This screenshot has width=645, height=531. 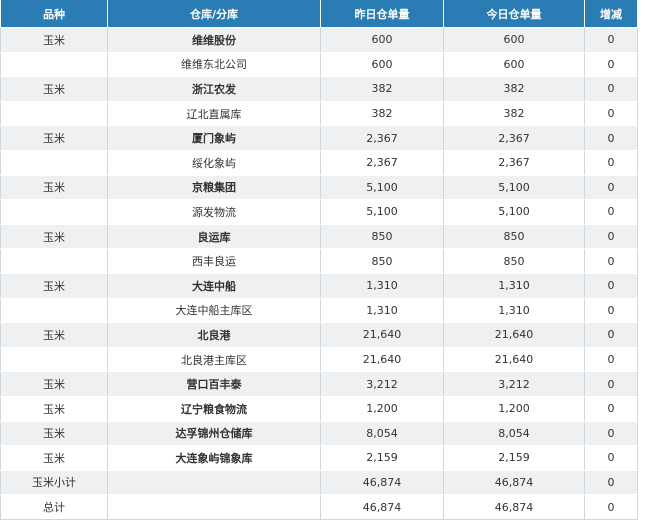 I want to click on table-row: 玉米小计 46,874 46,874 0, so click(x=319, y=483).